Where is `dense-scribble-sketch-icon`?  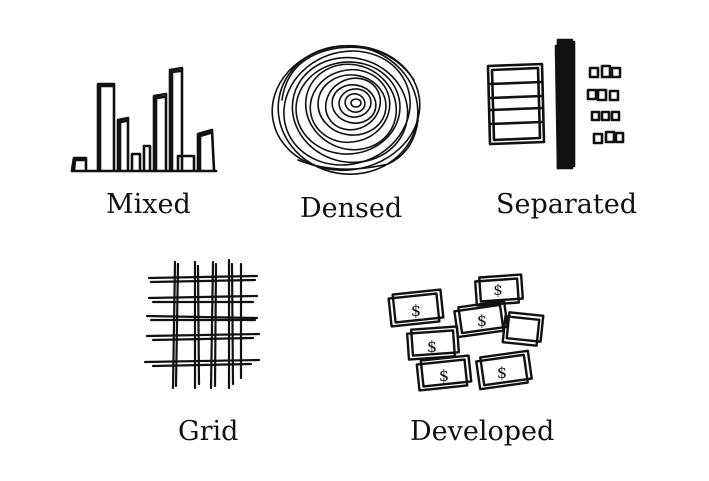 dense-scribble-sketch-icon is located at coordinates (346, 110).